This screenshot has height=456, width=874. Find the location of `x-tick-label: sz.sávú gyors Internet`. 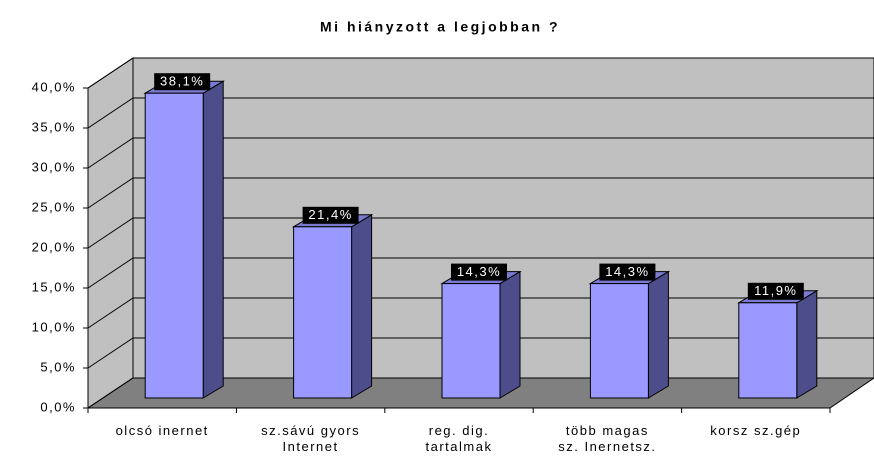

x-tick-label: sz.sávú gyors Internet is located at coordinates (310, 438).